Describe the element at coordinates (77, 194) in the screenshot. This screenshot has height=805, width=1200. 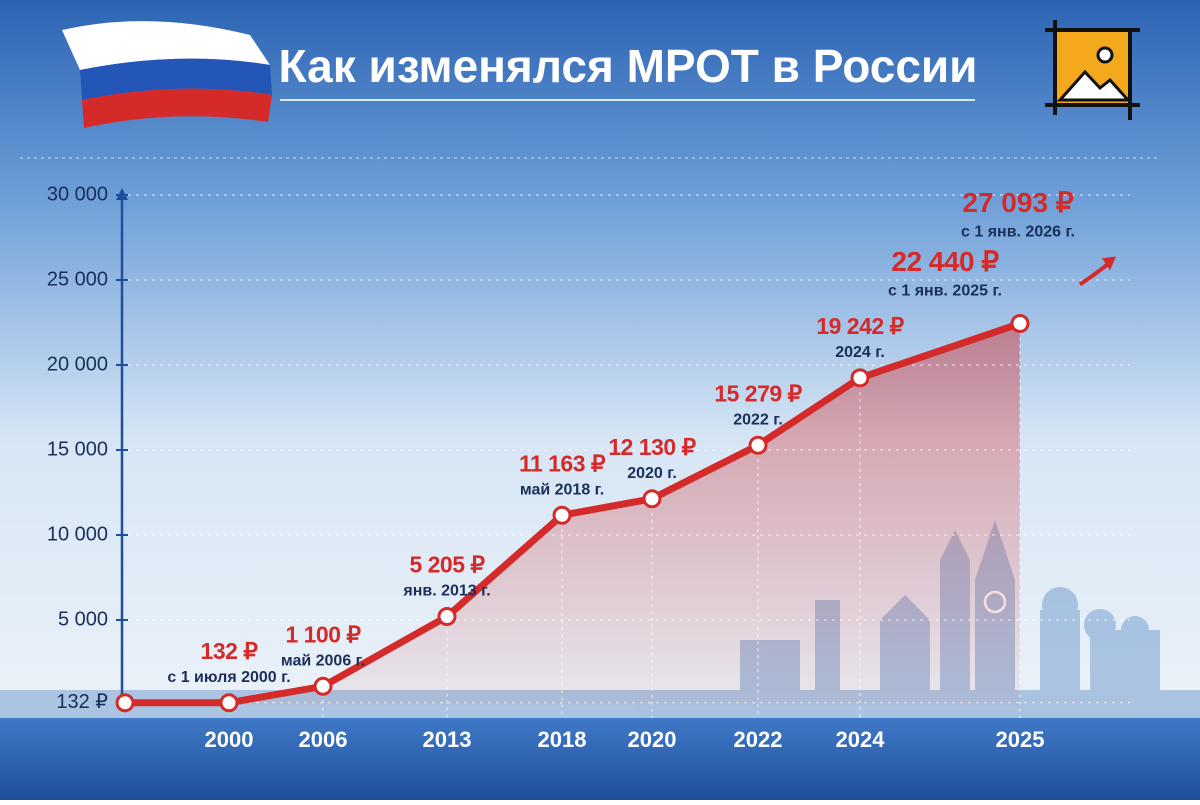
I see `y-tick-label: 30 000` at that location.